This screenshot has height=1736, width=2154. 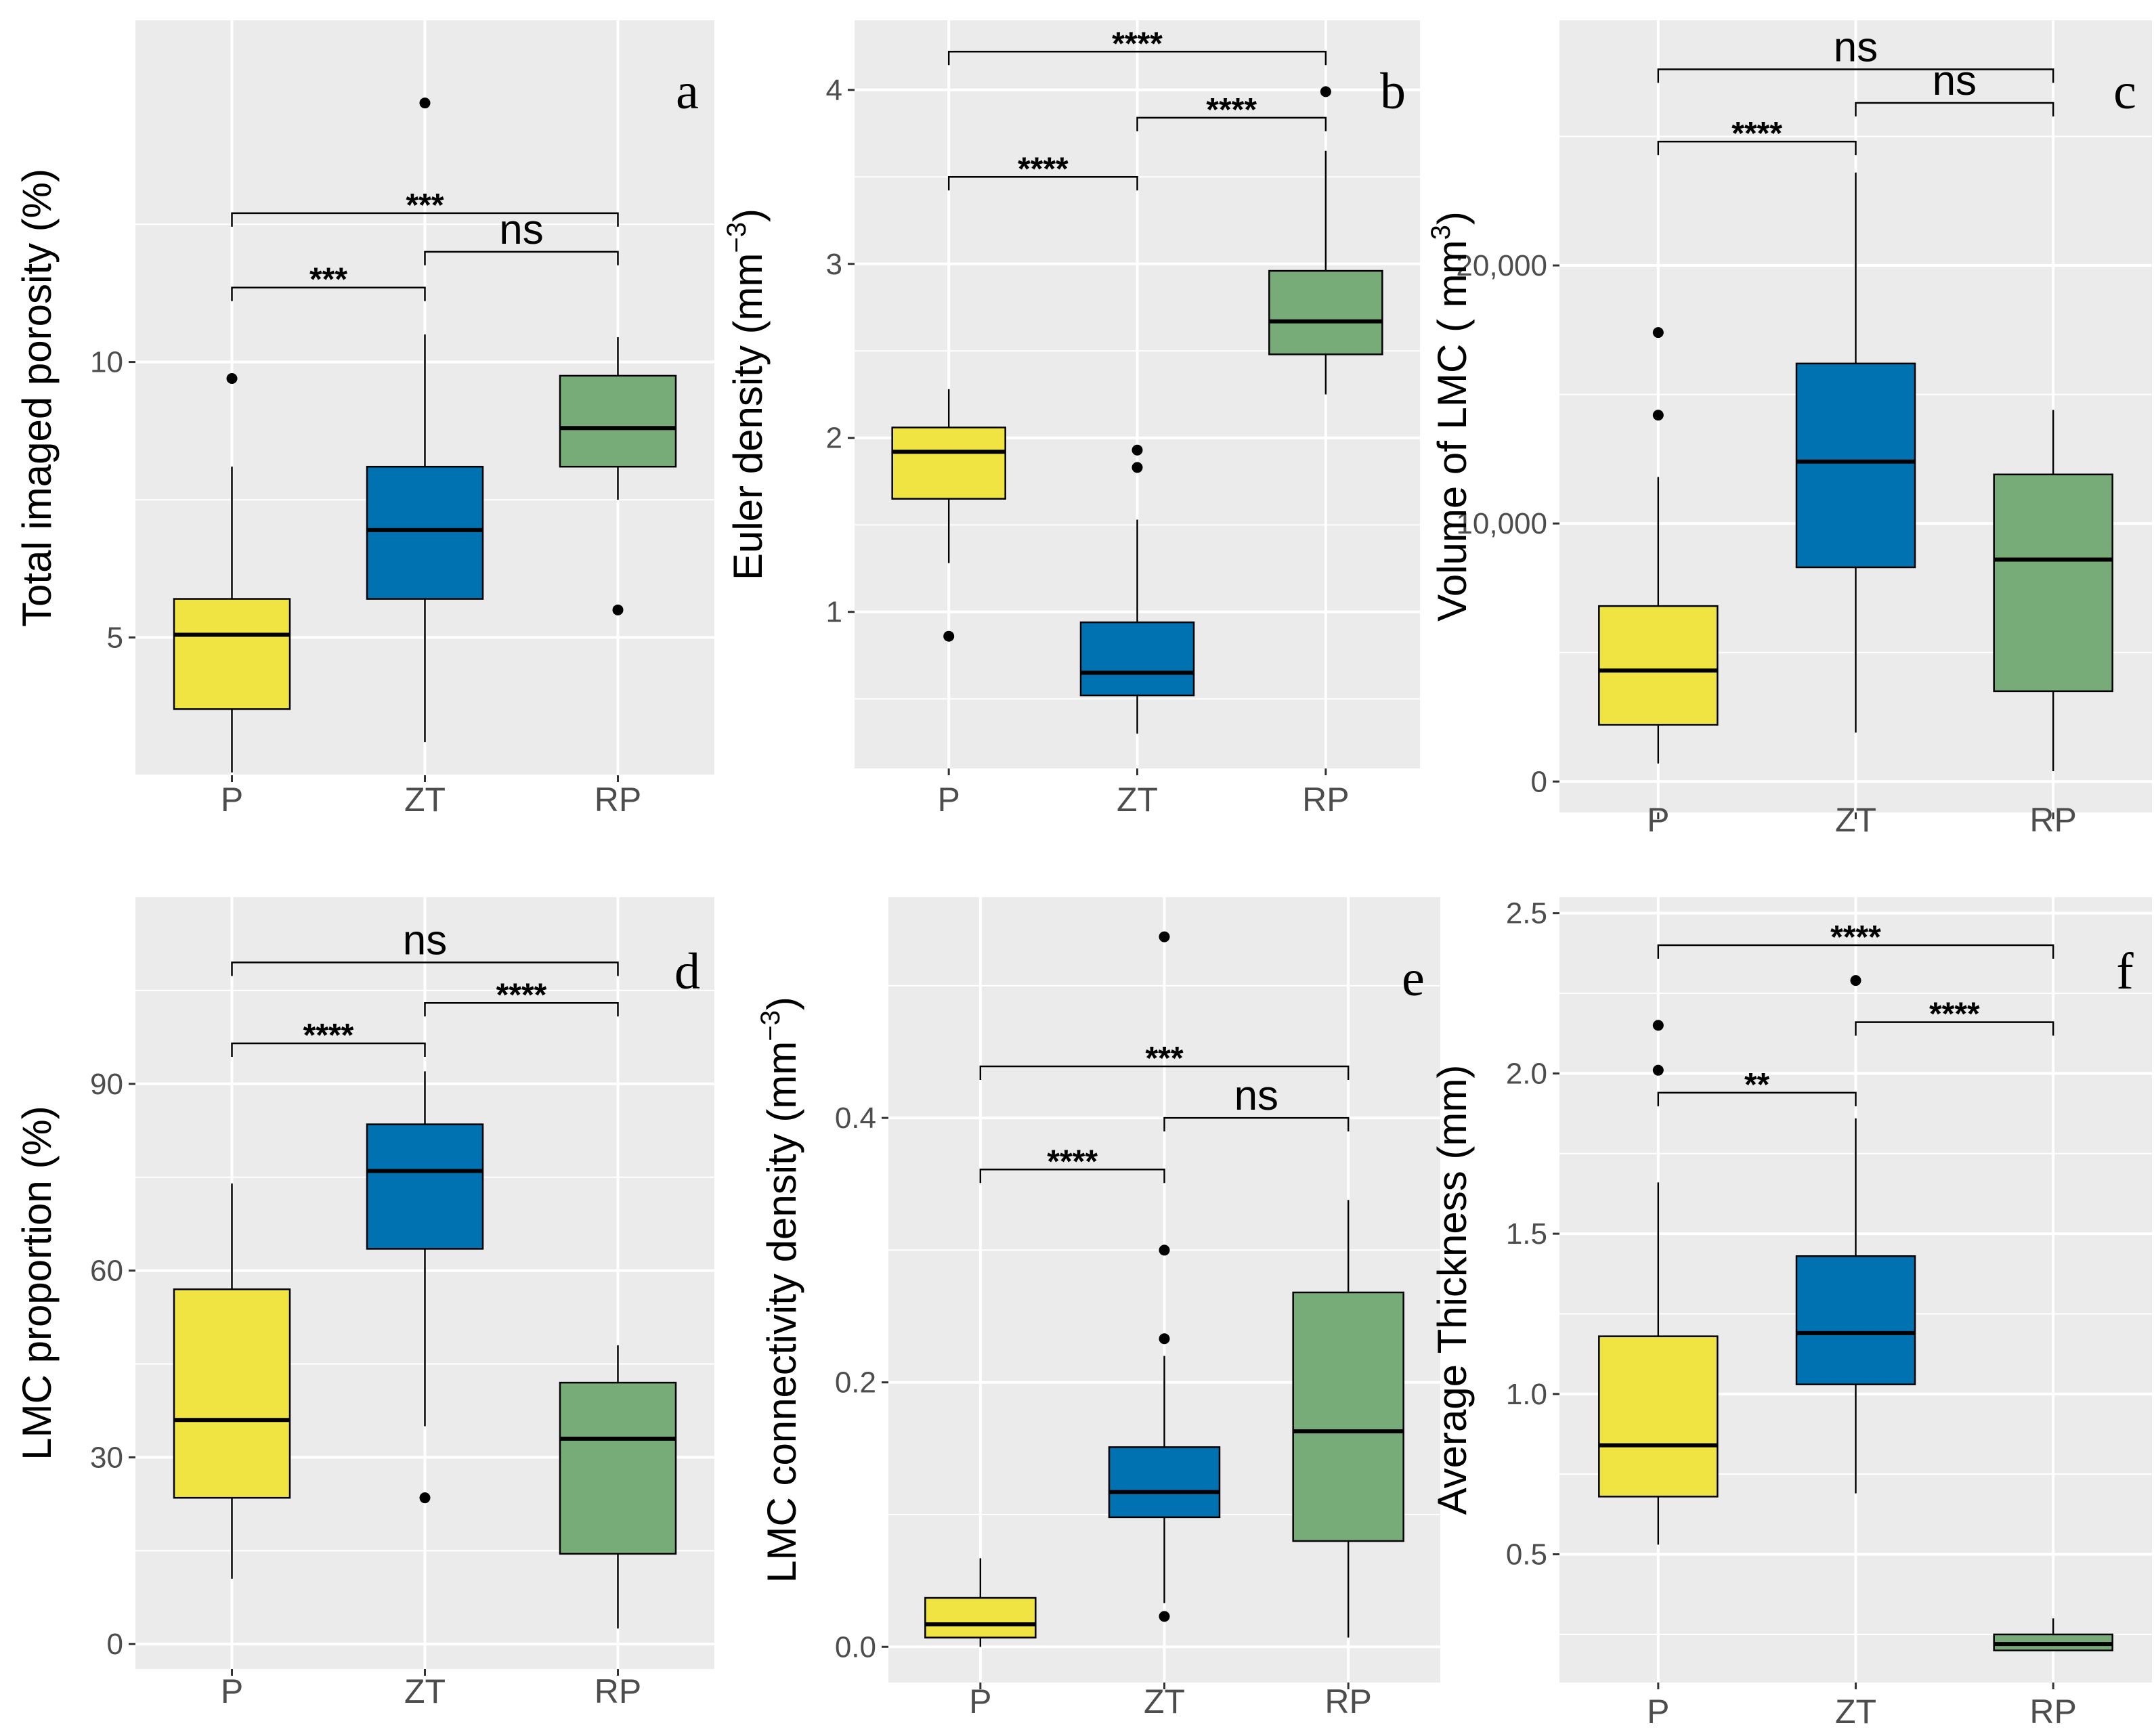 I want to click on significance-label: **, so click(x=1757, y=1085).